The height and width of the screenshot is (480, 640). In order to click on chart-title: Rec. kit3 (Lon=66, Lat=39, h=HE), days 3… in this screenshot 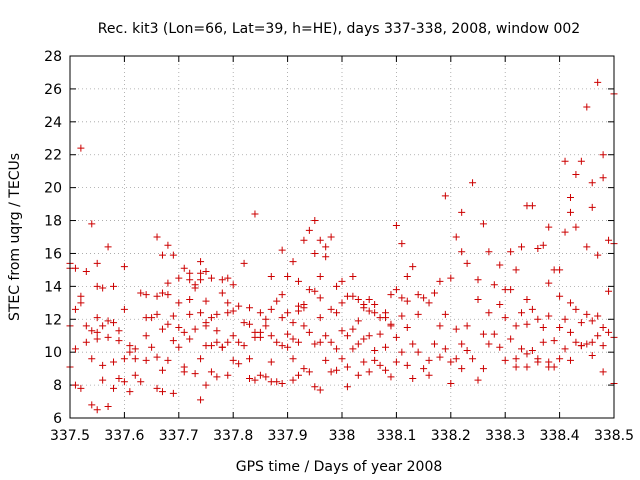, I will do `click(339, 29)`.